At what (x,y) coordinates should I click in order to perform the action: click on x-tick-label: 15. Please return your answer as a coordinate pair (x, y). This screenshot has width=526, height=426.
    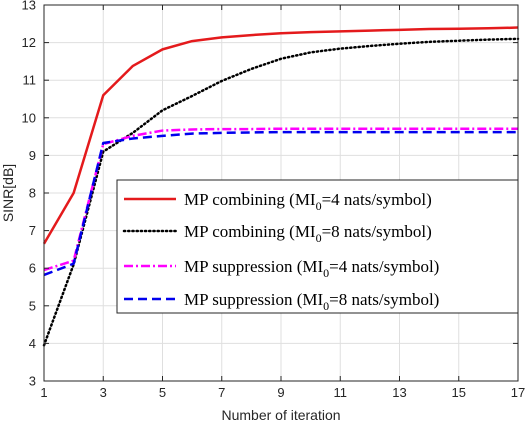
    Looking at the image, I should click on (459, 392).